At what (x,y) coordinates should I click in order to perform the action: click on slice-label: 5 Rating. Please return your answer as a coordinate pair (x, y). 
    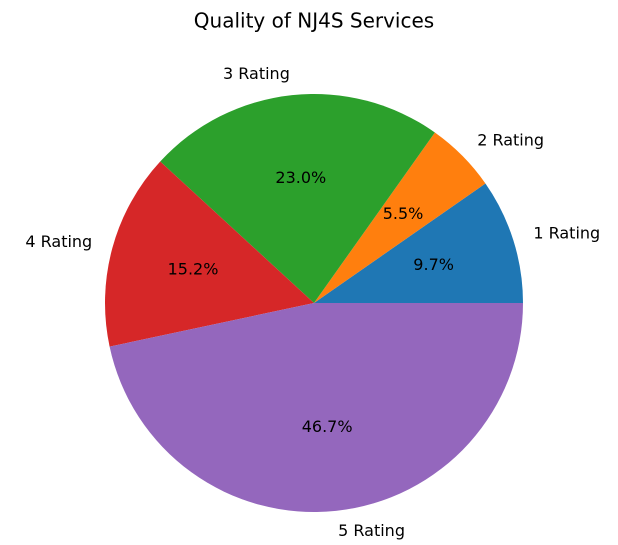
    Looking at the image, I should click on (371, 530).